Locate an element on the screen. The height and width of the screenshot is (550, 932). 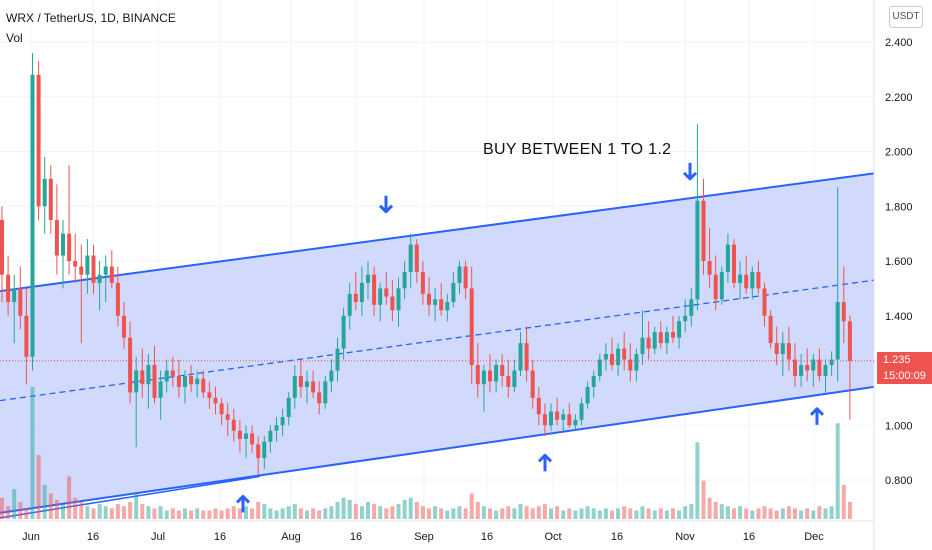
annotation-text: BUY BETWEEN 1 TO 1.2 is located at coordinates (577, 149).